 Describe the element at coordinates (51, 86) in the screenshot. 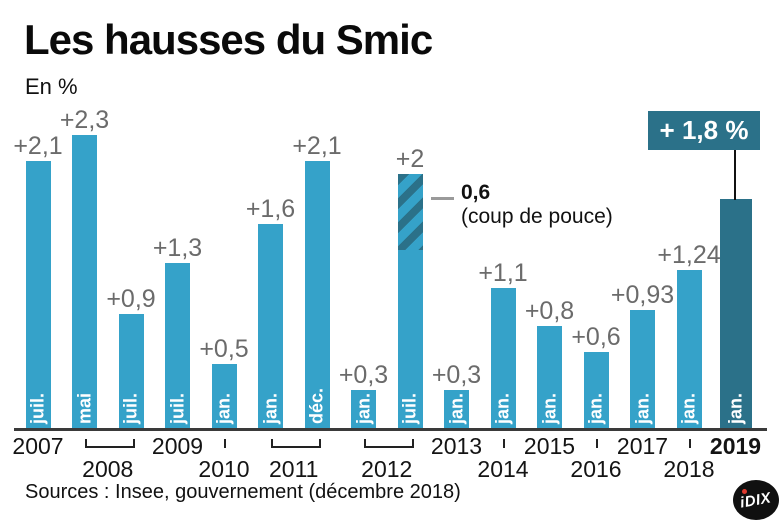

I see `unit-subtitle: En %` at that location.